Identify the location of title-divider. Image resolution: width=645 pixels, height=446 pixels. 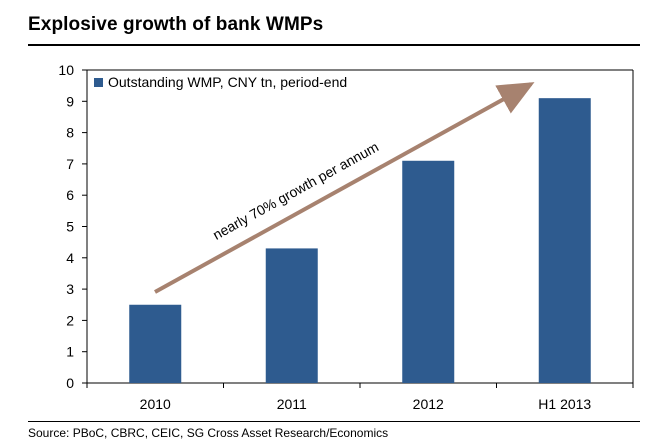
(334, 45).